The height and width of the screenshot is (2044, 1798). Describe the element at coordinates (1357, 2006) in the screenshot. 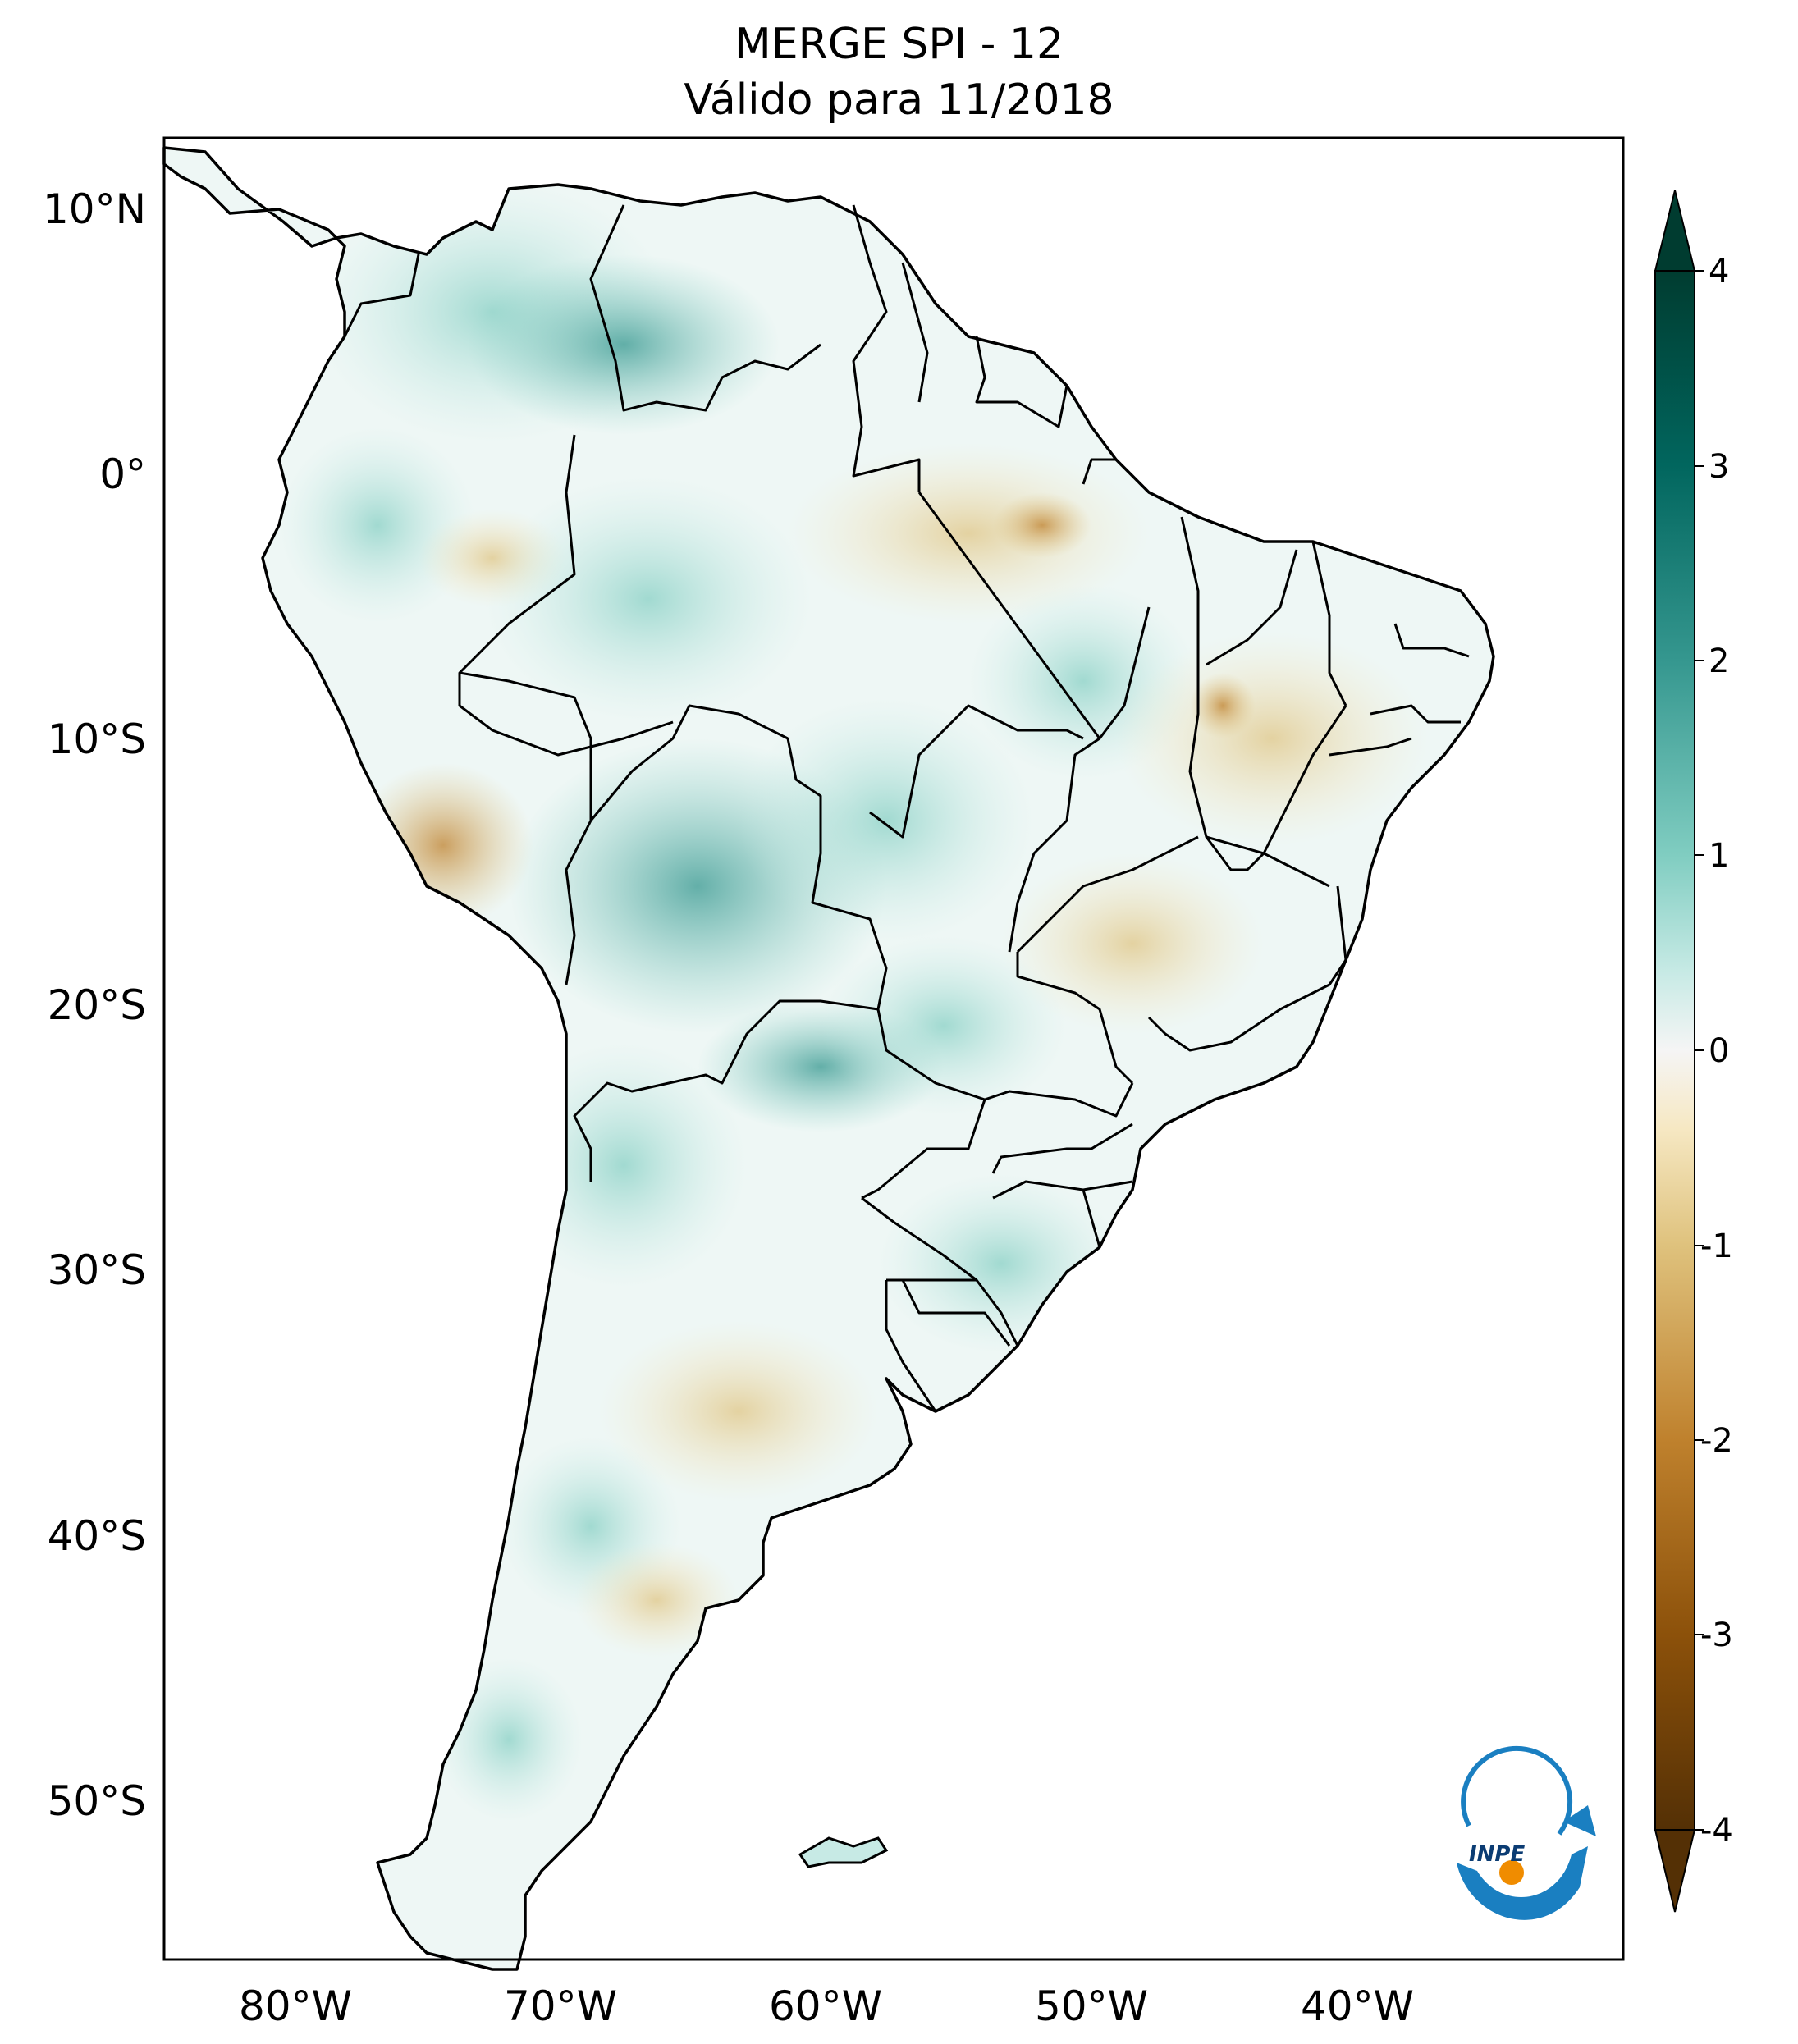

I see `lon-tick-label: 40°W` at that location.